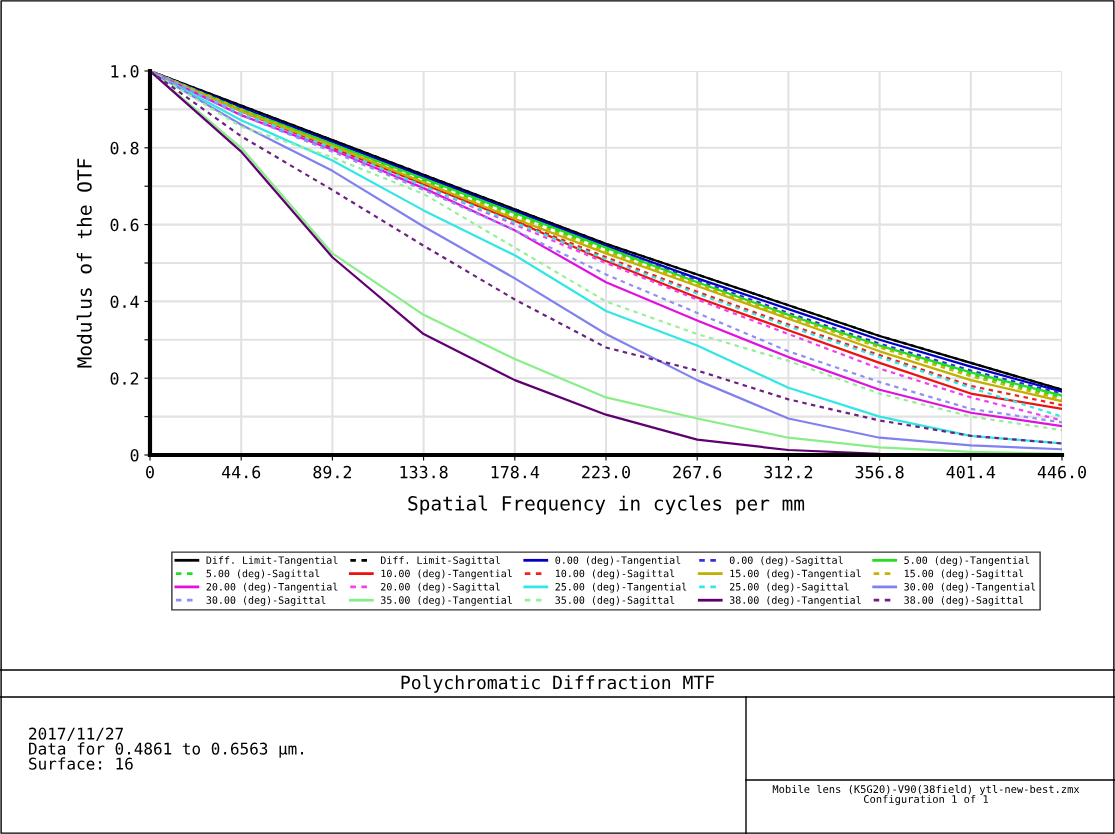 The image size is (1115, 834). Describe the element at coordinates (926, 790) in the screenshot. I see `text: Mobile lens (K5G20)-V90(38field) ytl-new-best.zmx` at that location.